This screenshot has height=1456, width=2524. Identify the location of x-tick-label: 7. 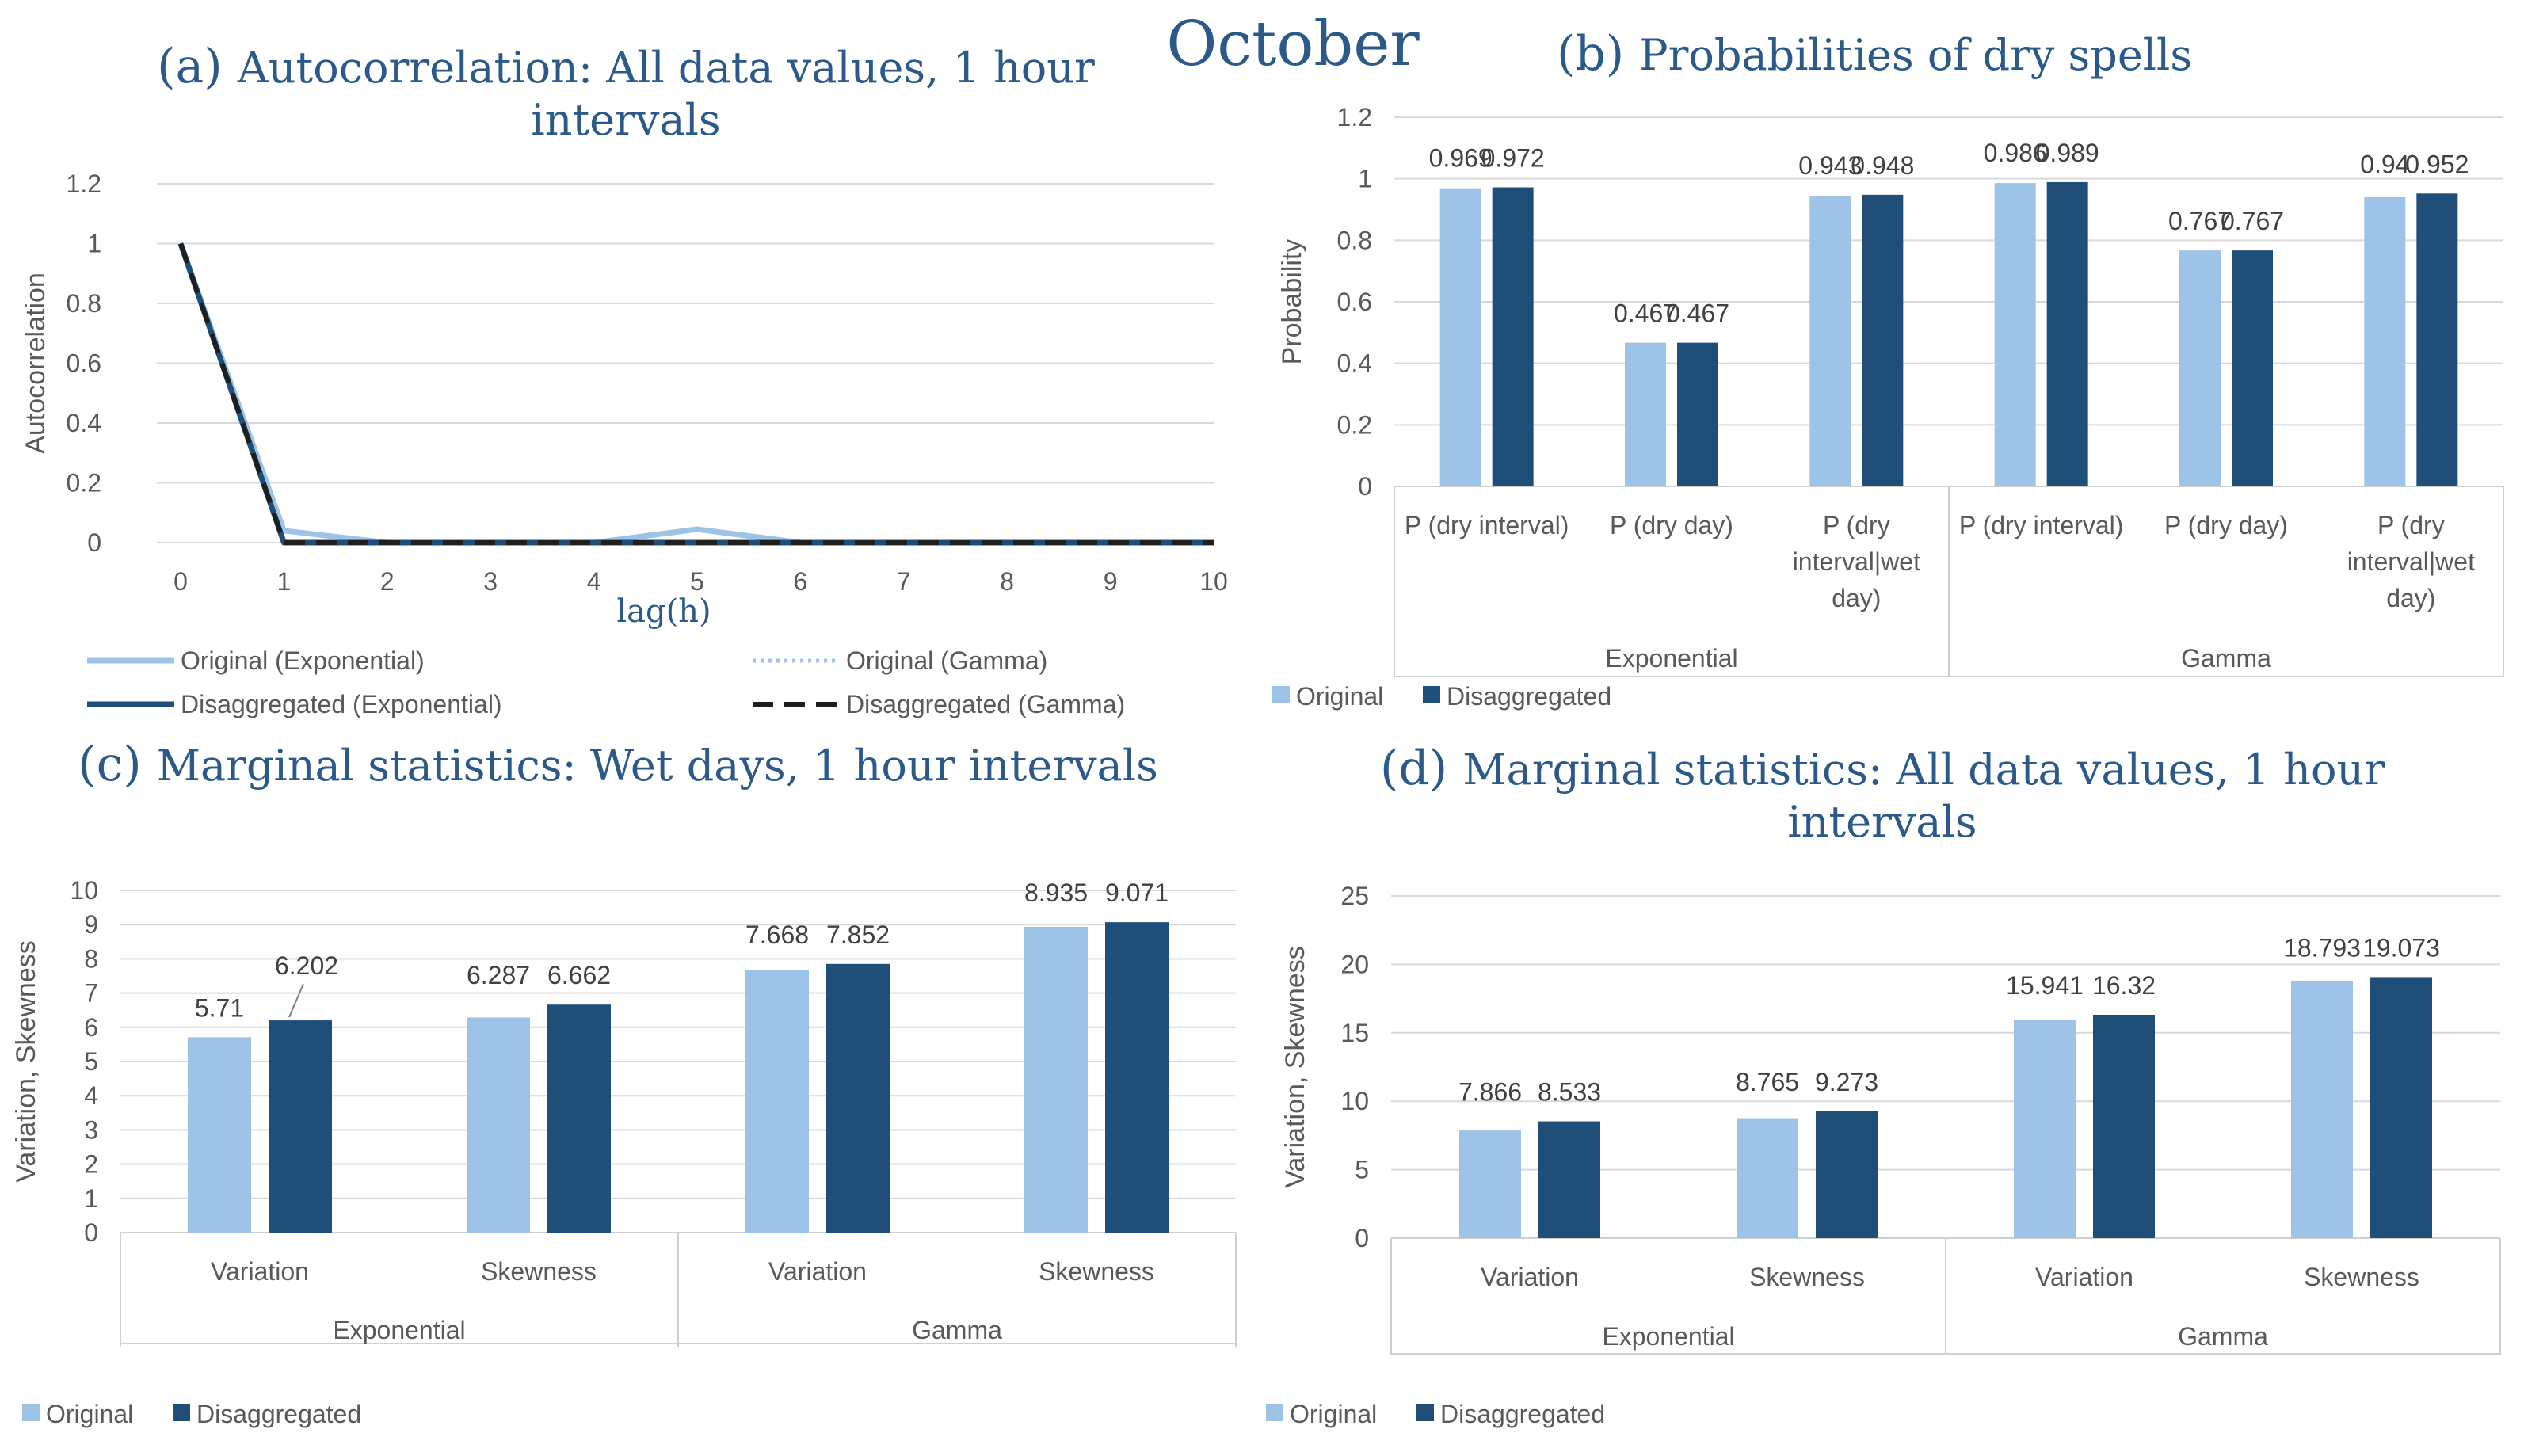
(904, 581).